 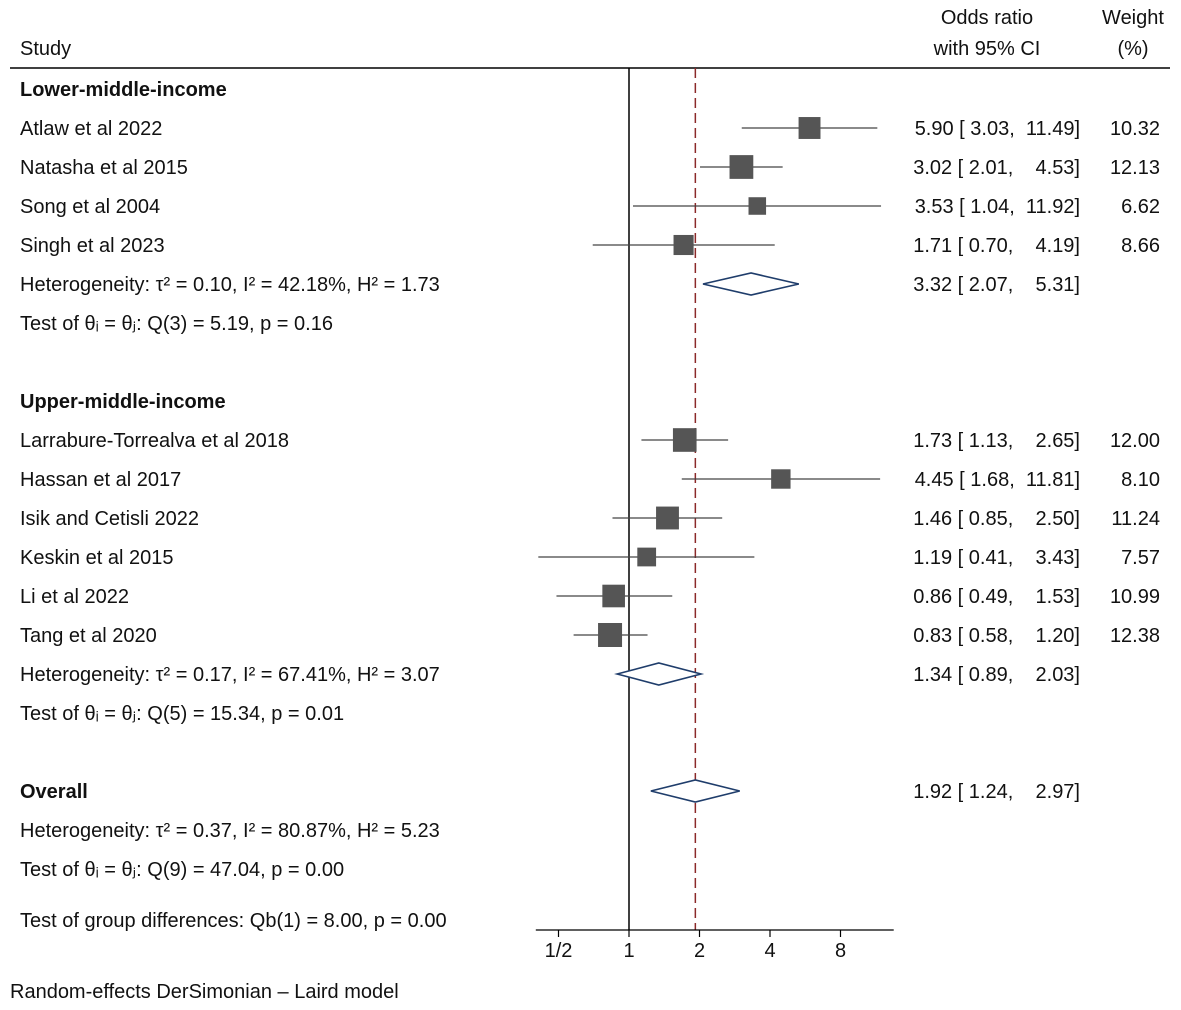 What do you see at coordinates (987, 49) in the screenshot?
I see `header-or-line2: with 95% CI` at bounding box center [987, 49].